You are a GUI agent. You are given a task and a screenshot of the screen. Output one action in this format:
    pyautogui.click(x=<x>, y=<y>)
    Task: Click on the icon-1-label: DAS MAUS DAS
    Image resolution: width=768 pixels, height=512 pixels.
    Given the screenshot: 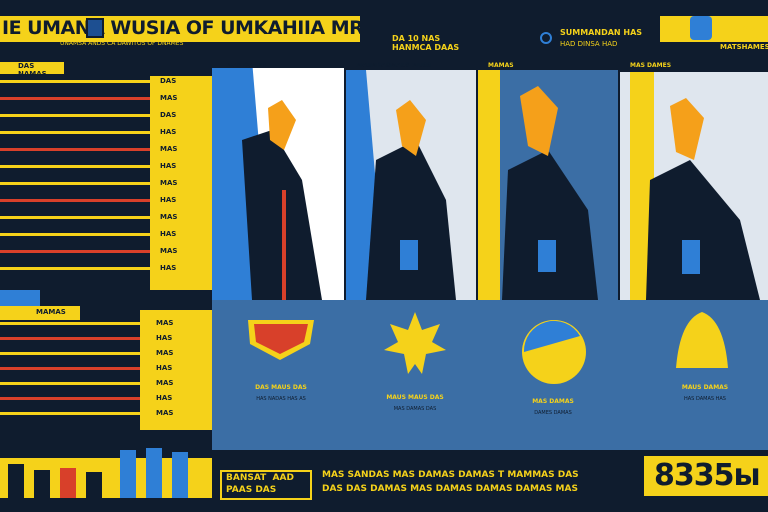 What is the action you would take?
    pyautogui.click(x=281, y=387)
    